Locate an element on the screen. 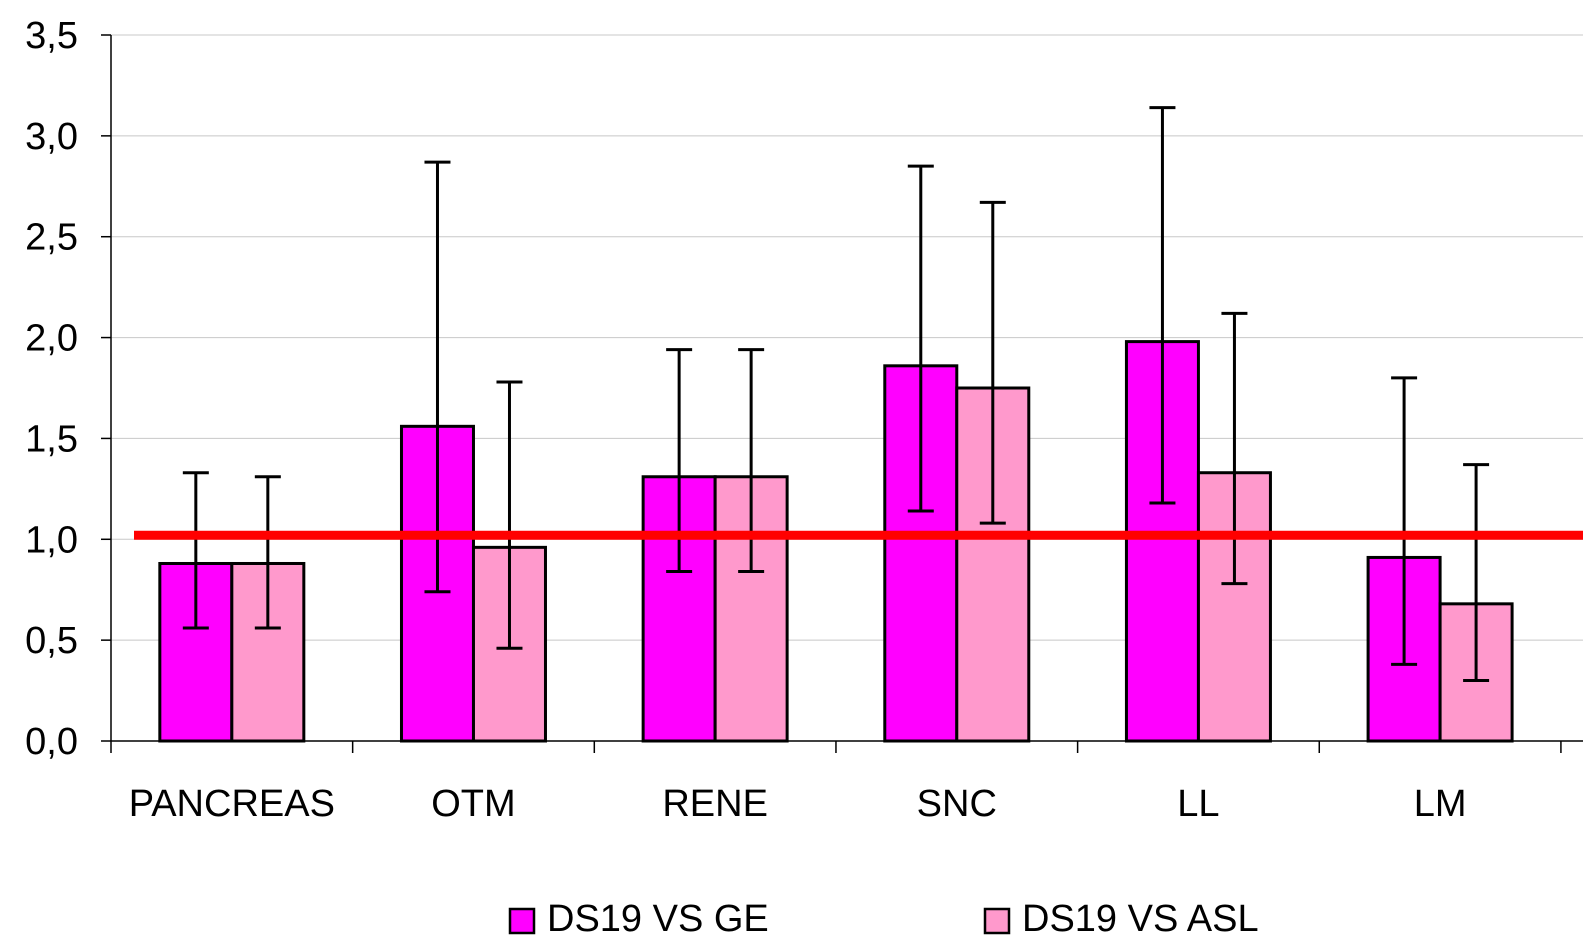 The image size is (1583, 945). x-tick-label: LL is located at coordinates (1198, 804).